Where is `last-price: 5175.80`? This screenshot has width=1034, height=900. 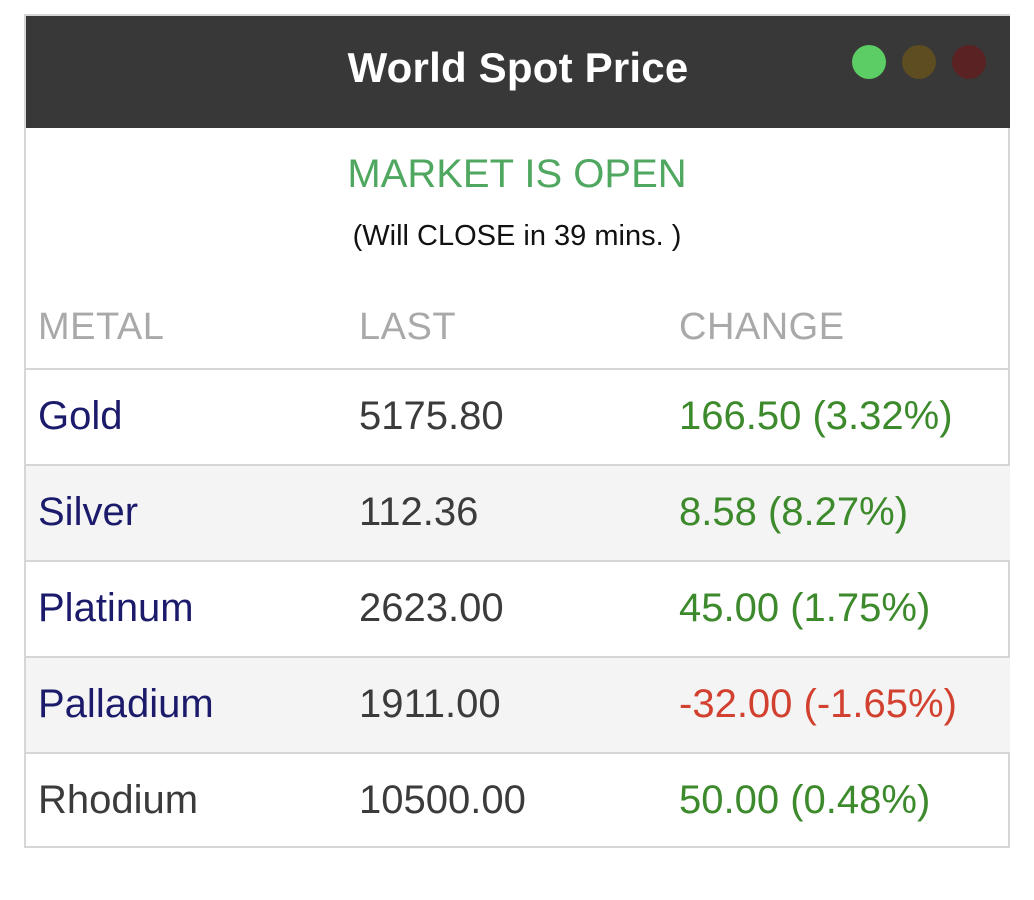 last-price: 5175.80 is located at coordinates (431, 416).